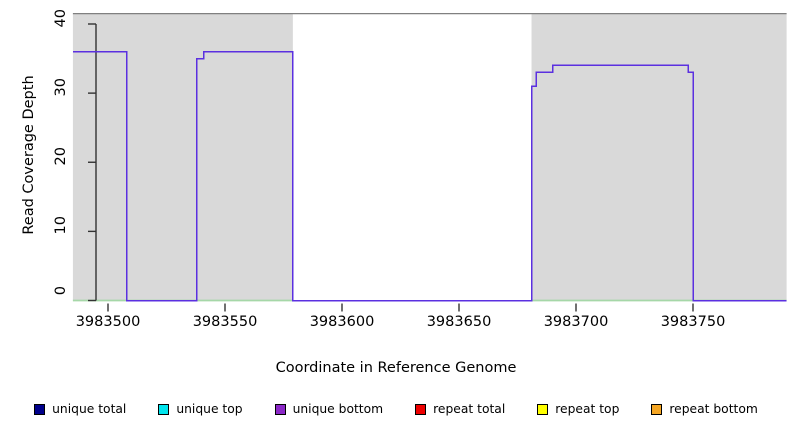 The height and width of the screenshot is (432, 792). I want to click on legend-item: unique total, so click(80, 409).